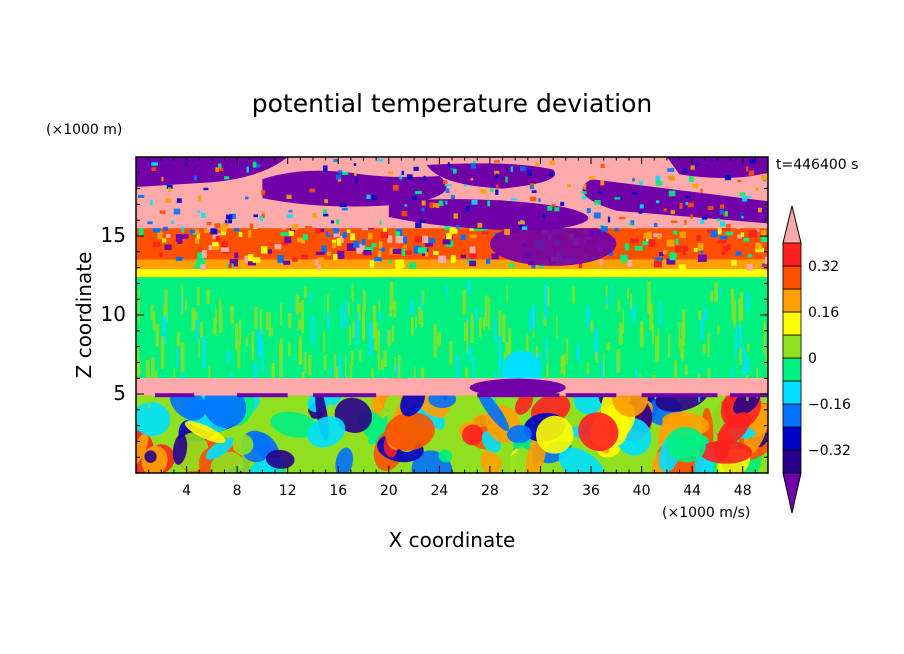 The image size is (904, 654). What do you see at coordinates (84, 315) in the screenshot?
I see `y-axis-label: Z coordinate` at bounding box center [84, 315].